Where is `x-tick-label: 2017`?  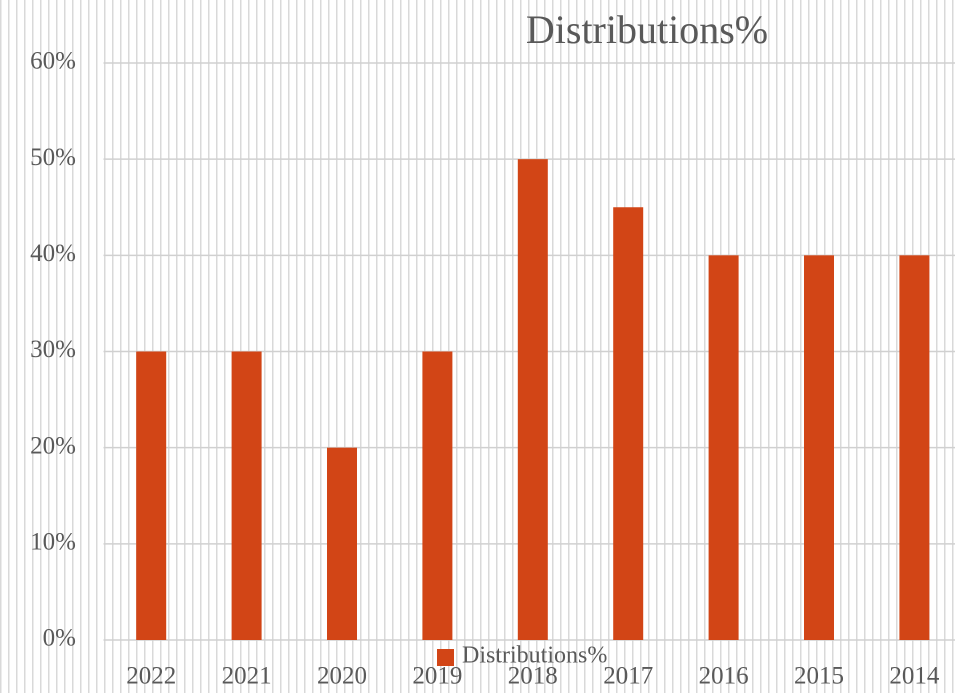
x-tick-label: 2017 is located at coordinates (628, 676).